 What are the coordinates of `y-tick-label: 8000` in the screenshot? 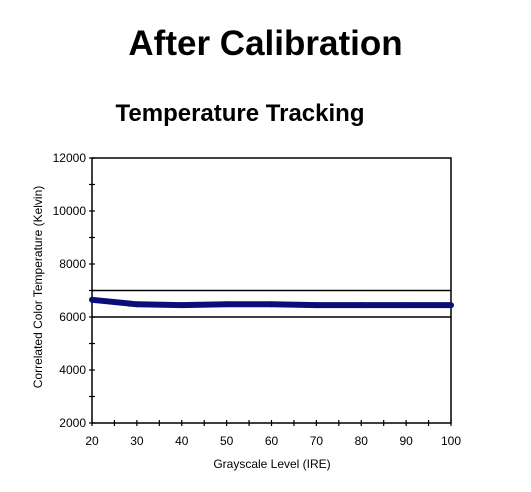 It's located at (72, 264).